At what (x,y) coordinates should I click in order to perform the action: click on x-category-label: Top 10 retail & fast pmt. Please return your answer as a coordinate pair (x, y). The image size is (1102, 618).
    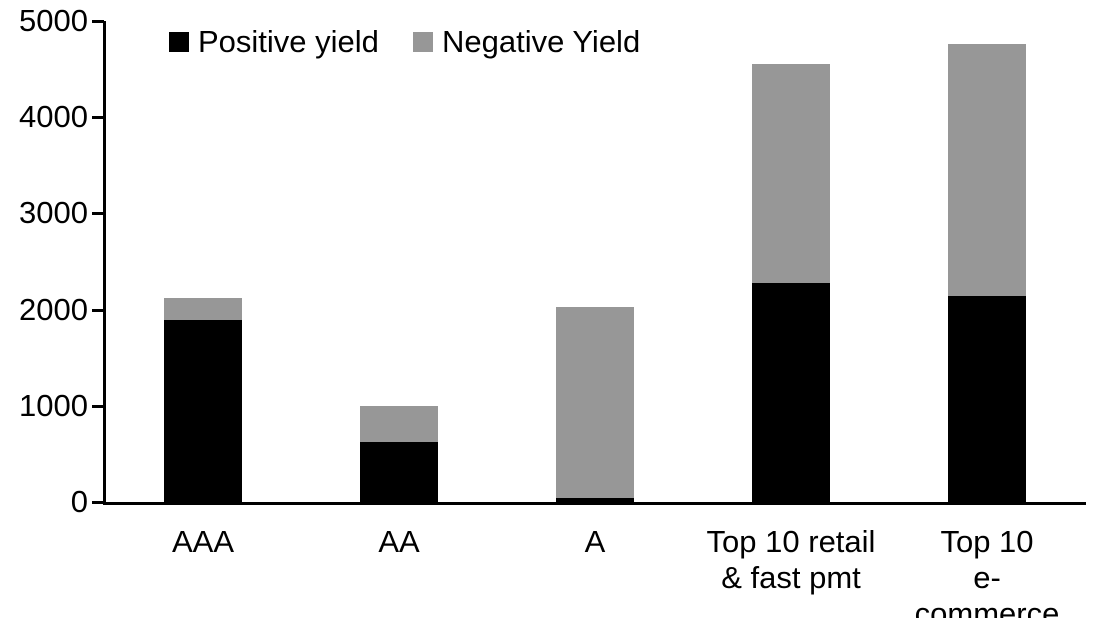
    Looking at the image, I should click on (791, 559).